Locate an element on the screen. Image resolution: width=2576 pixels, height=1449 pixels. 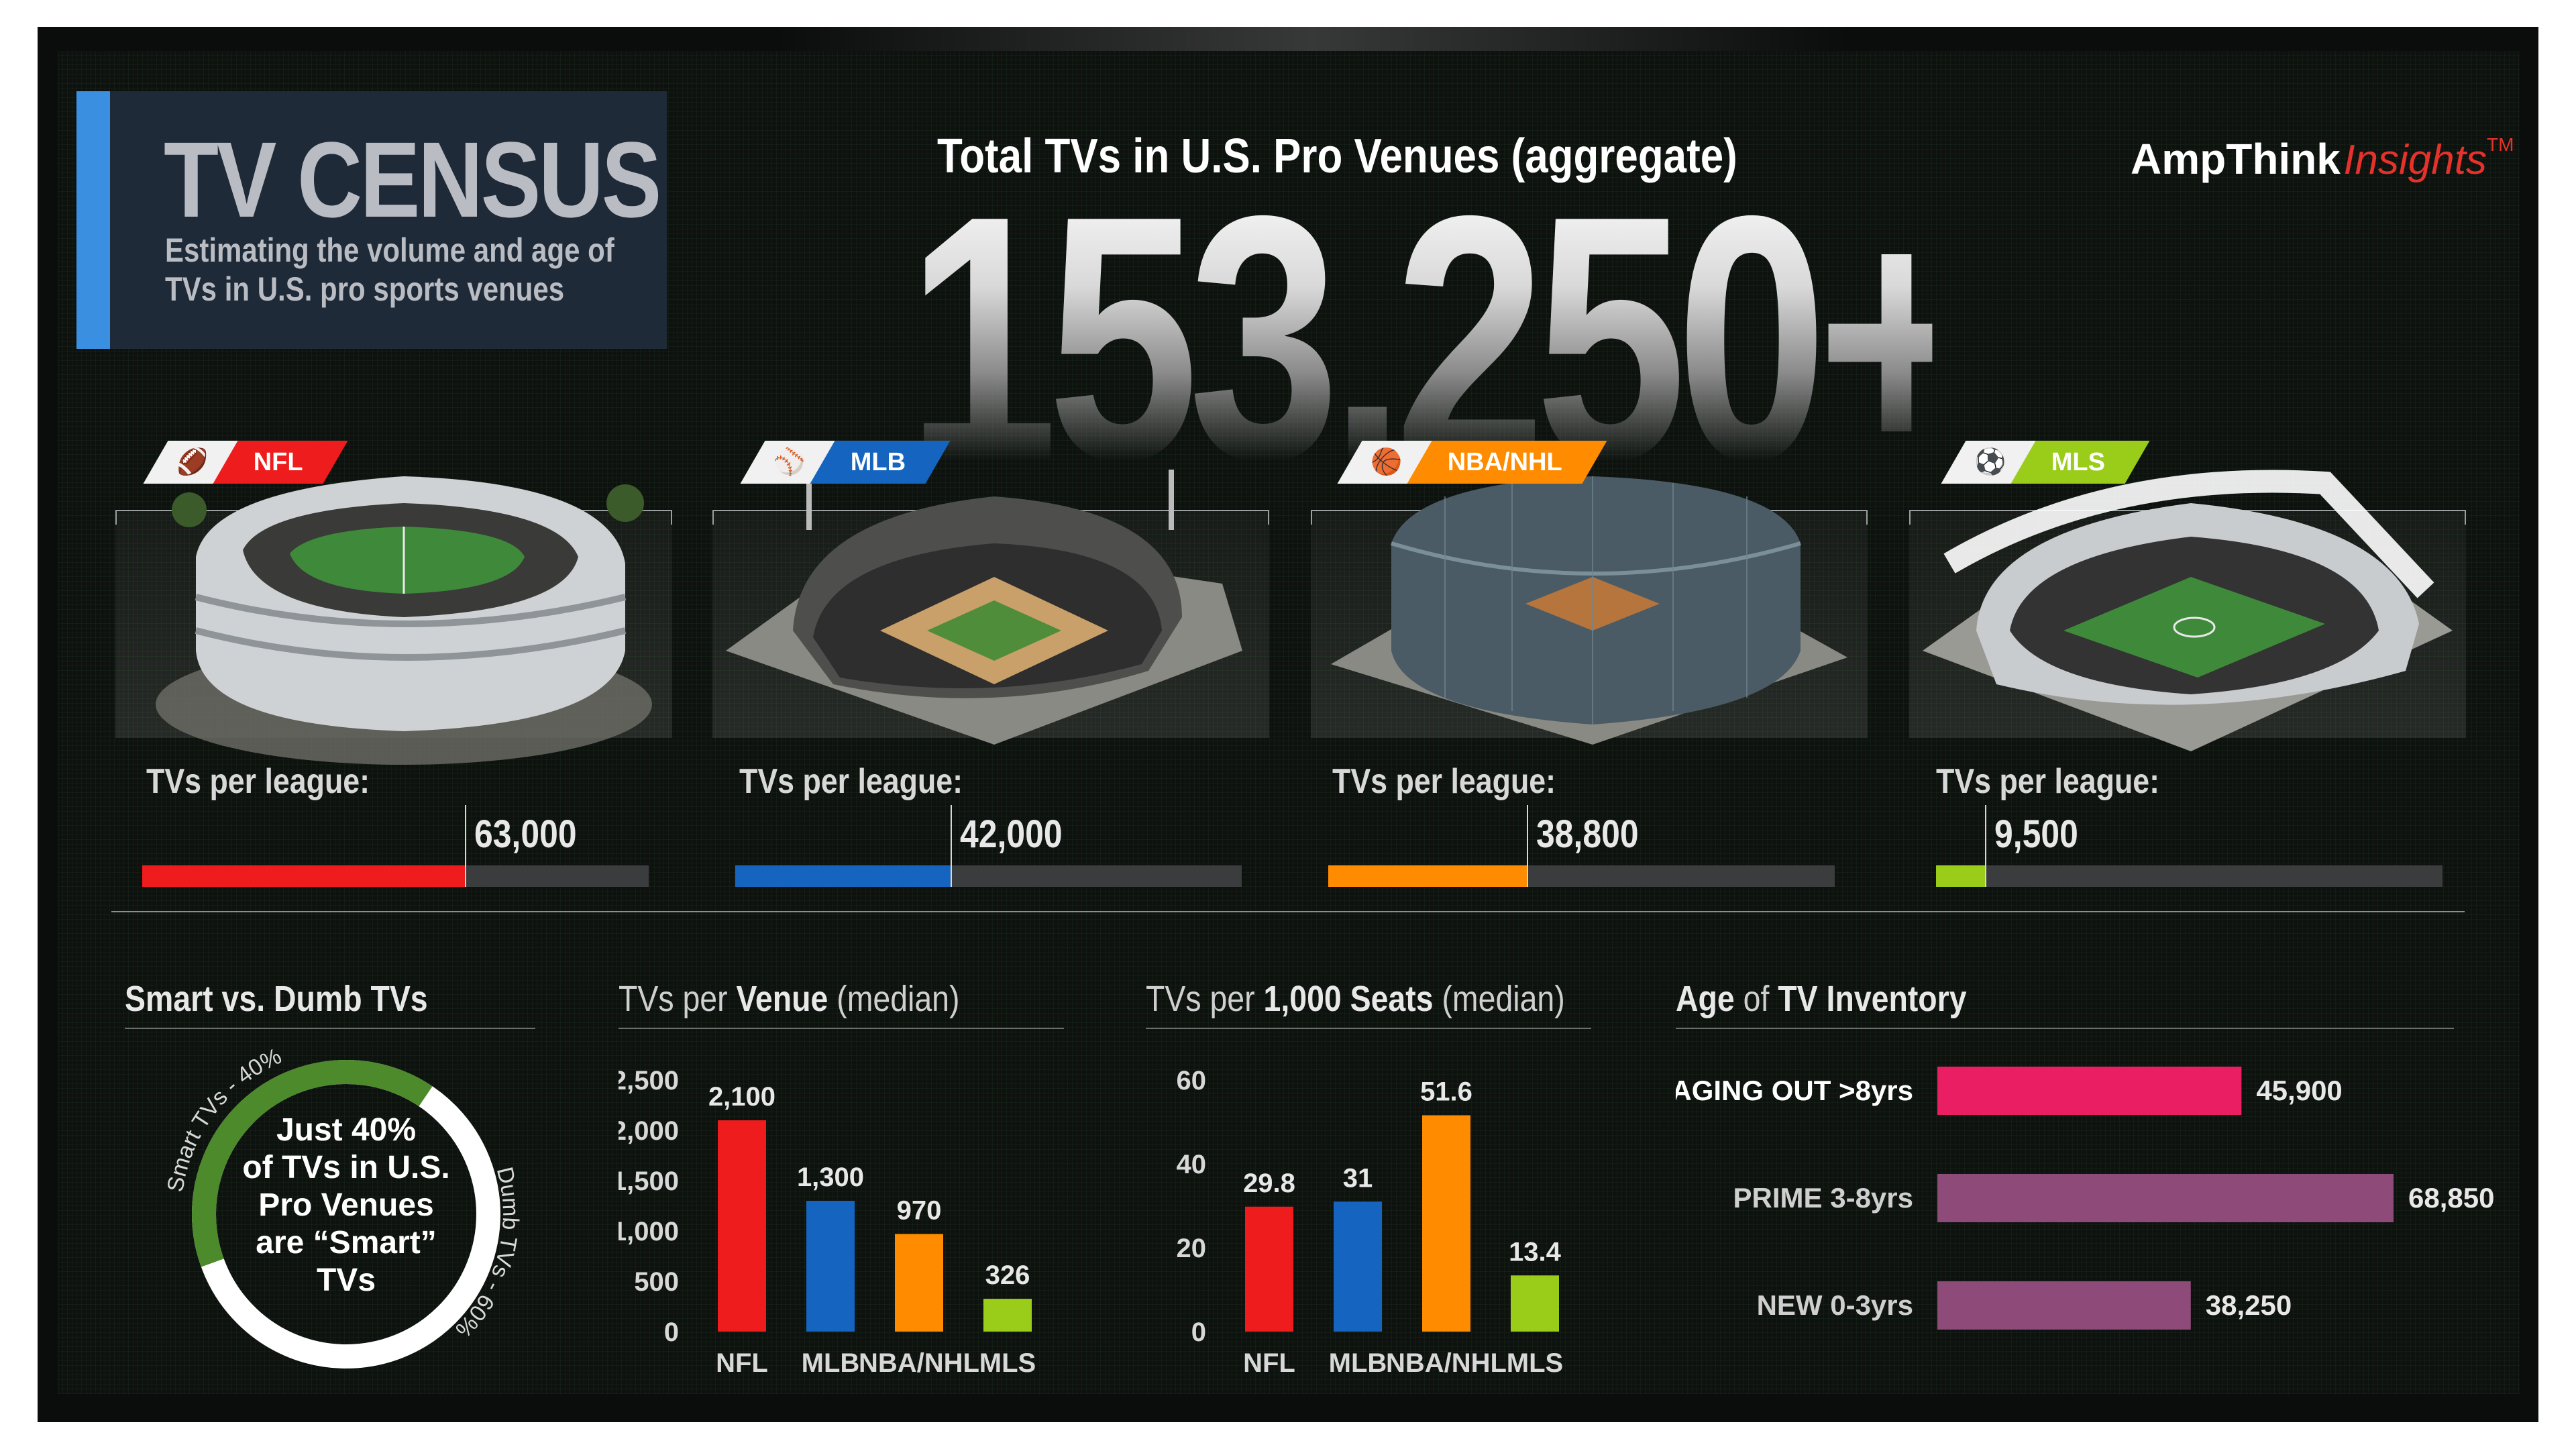
seats-chart-bar-mlb is located at coordinates (1358, 1266).